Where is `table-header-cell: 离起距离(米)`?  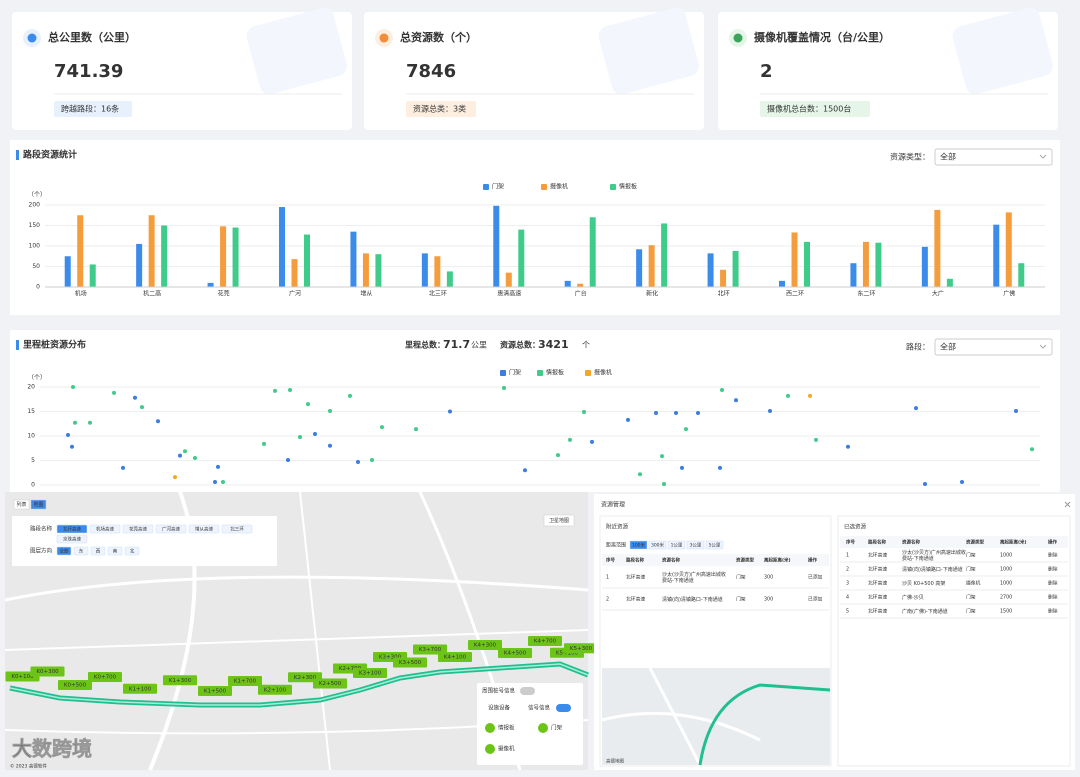 table-header-cell: 离起距离(米) is located at coordinates (777, 560).